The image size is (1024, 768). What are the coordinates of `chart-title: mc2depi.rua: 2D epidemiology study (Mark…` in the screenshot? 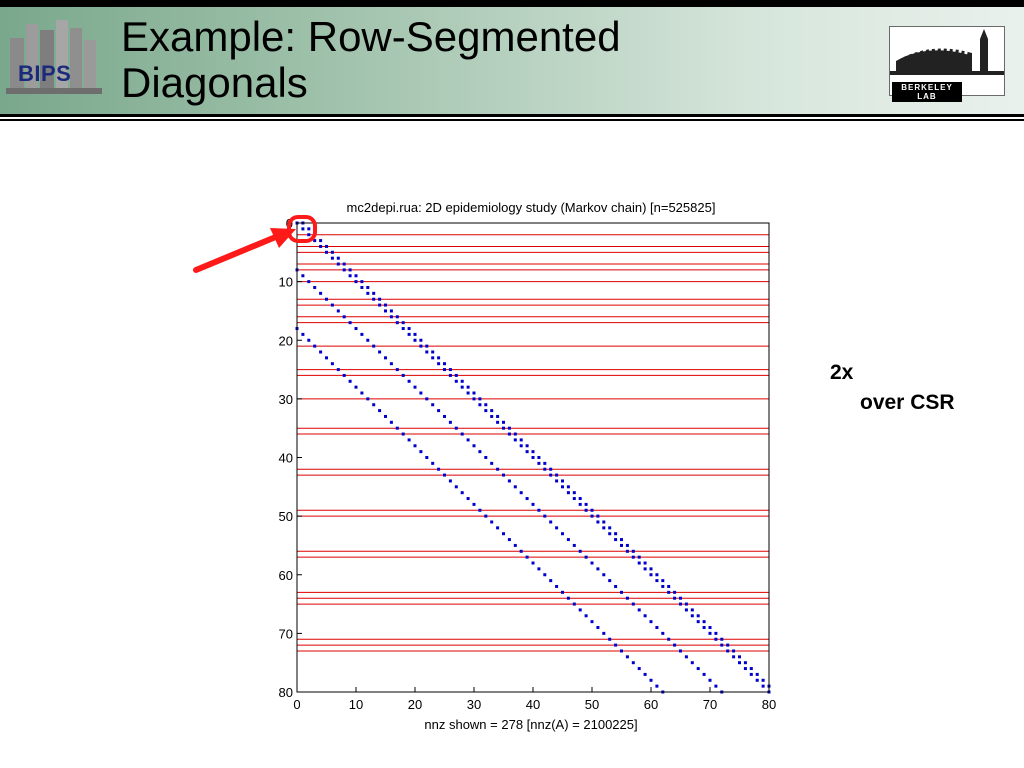 It's located at (531, 207).